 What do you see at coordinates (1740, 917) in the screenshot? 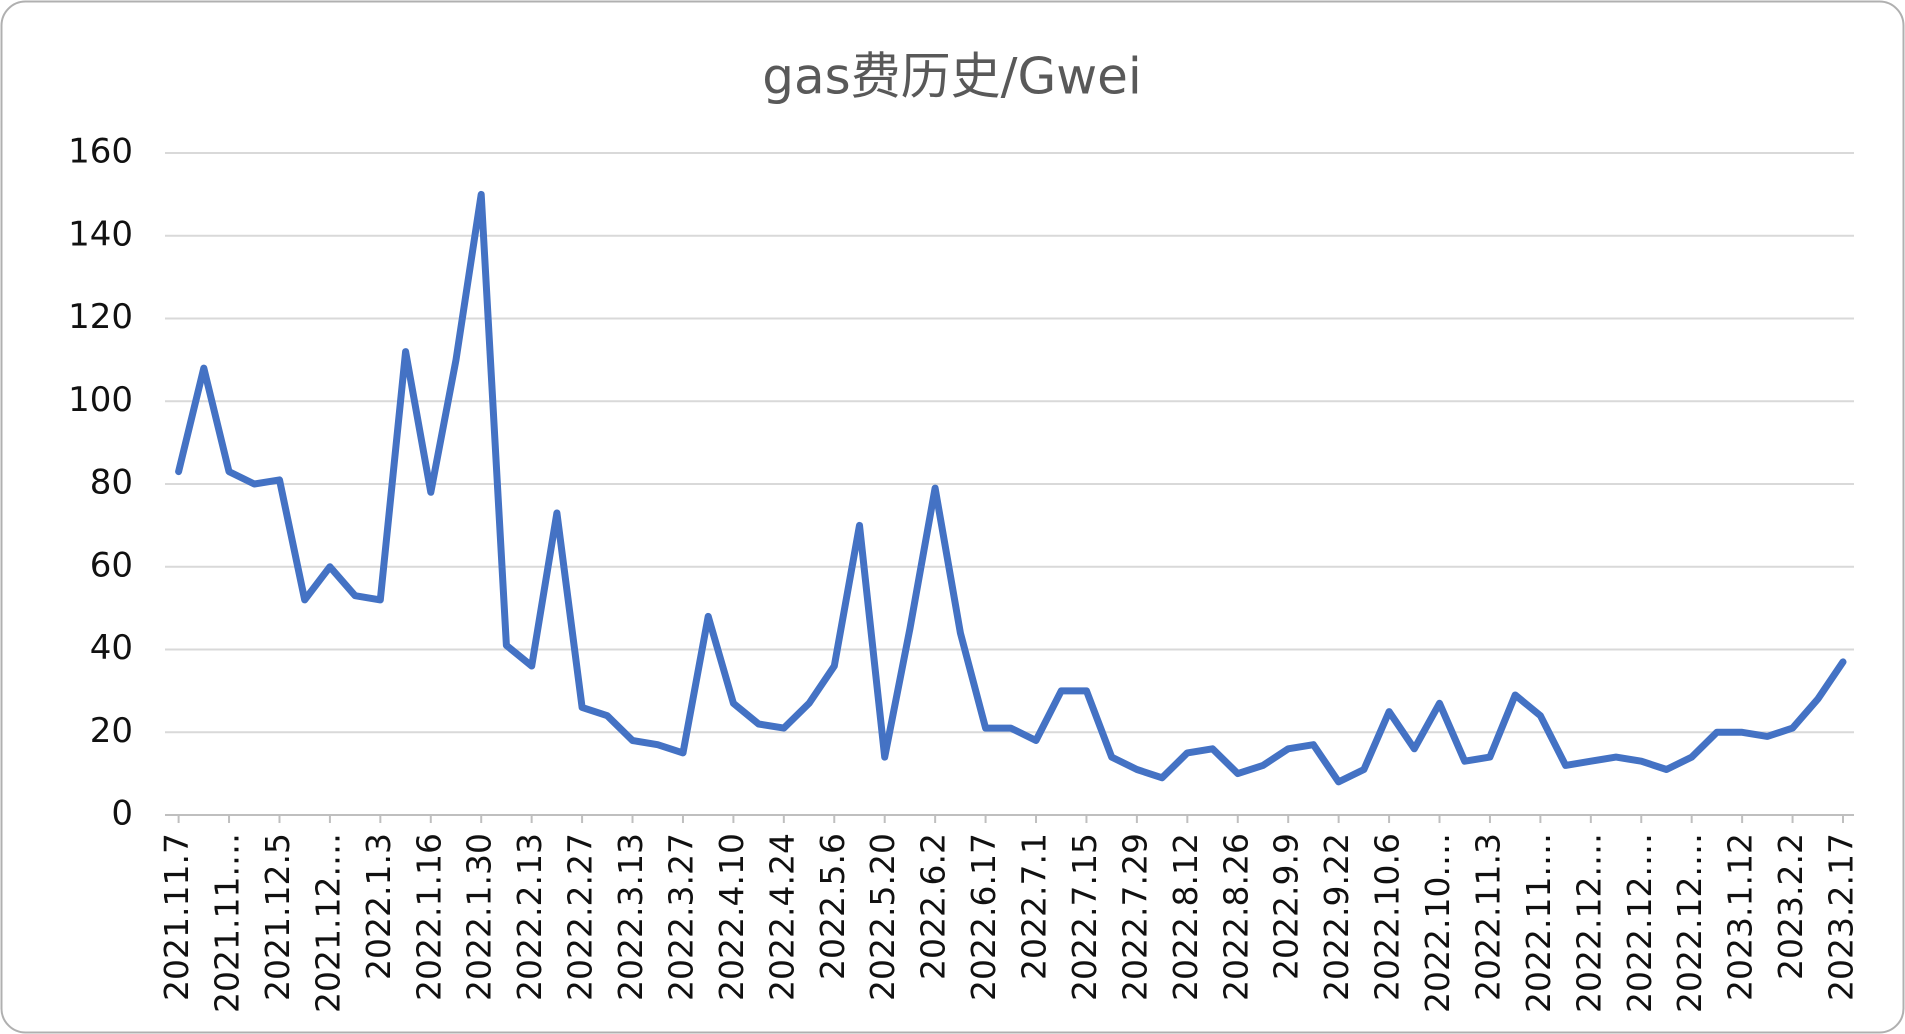
I see `x-tick-label: 2023.1.12` at bounding box center [1740, 917].